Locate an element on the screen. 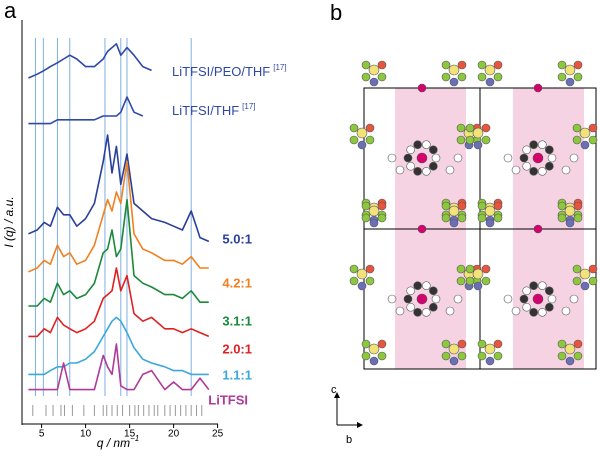  panel-label: a is located at coordinates (10, 11).